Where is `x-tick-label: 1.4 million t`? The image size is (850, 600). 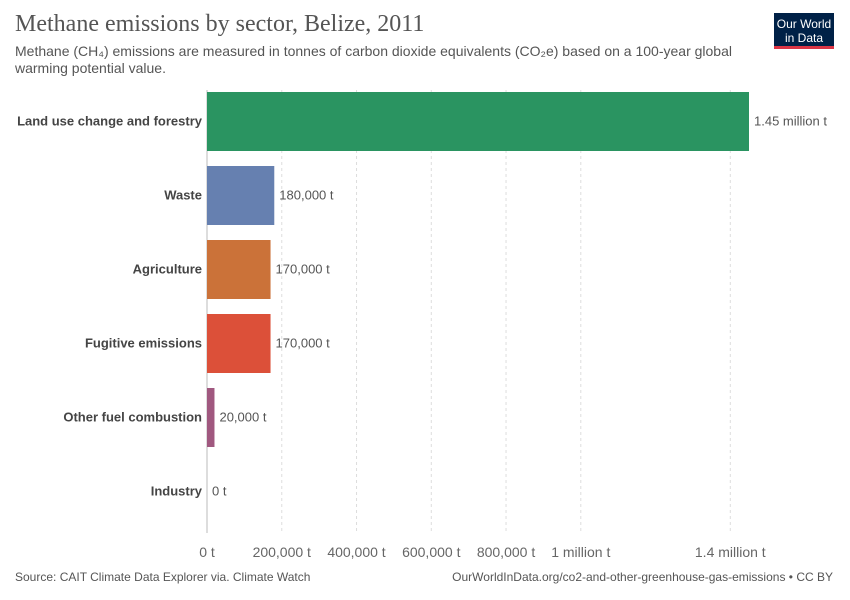
x-tick-label: 1.4 million t is located at coordinates (730, 552).